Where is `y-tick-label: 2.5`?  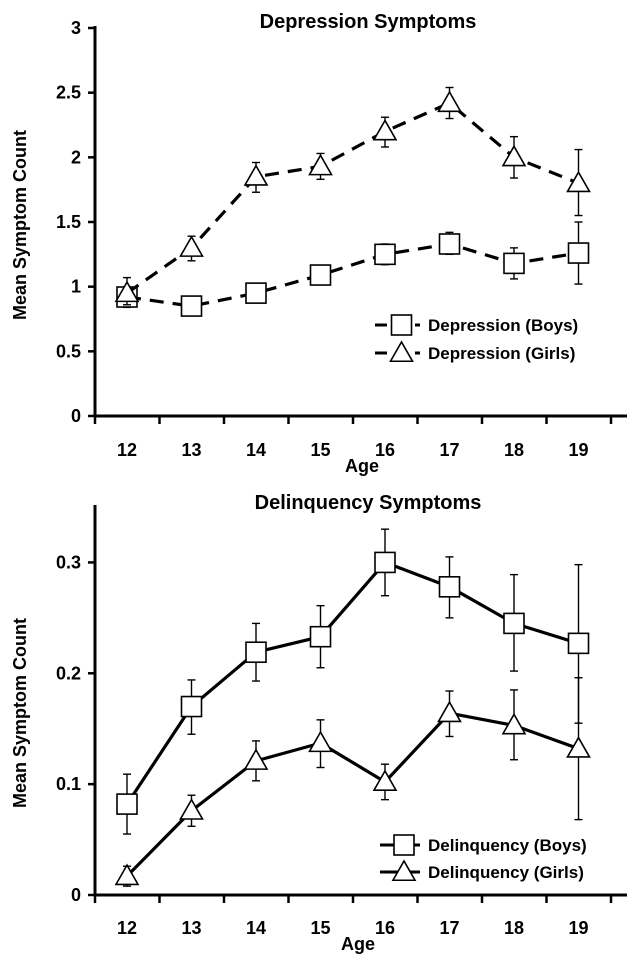 y-tick-label: 2.5 is located at coordinates (68, 93).